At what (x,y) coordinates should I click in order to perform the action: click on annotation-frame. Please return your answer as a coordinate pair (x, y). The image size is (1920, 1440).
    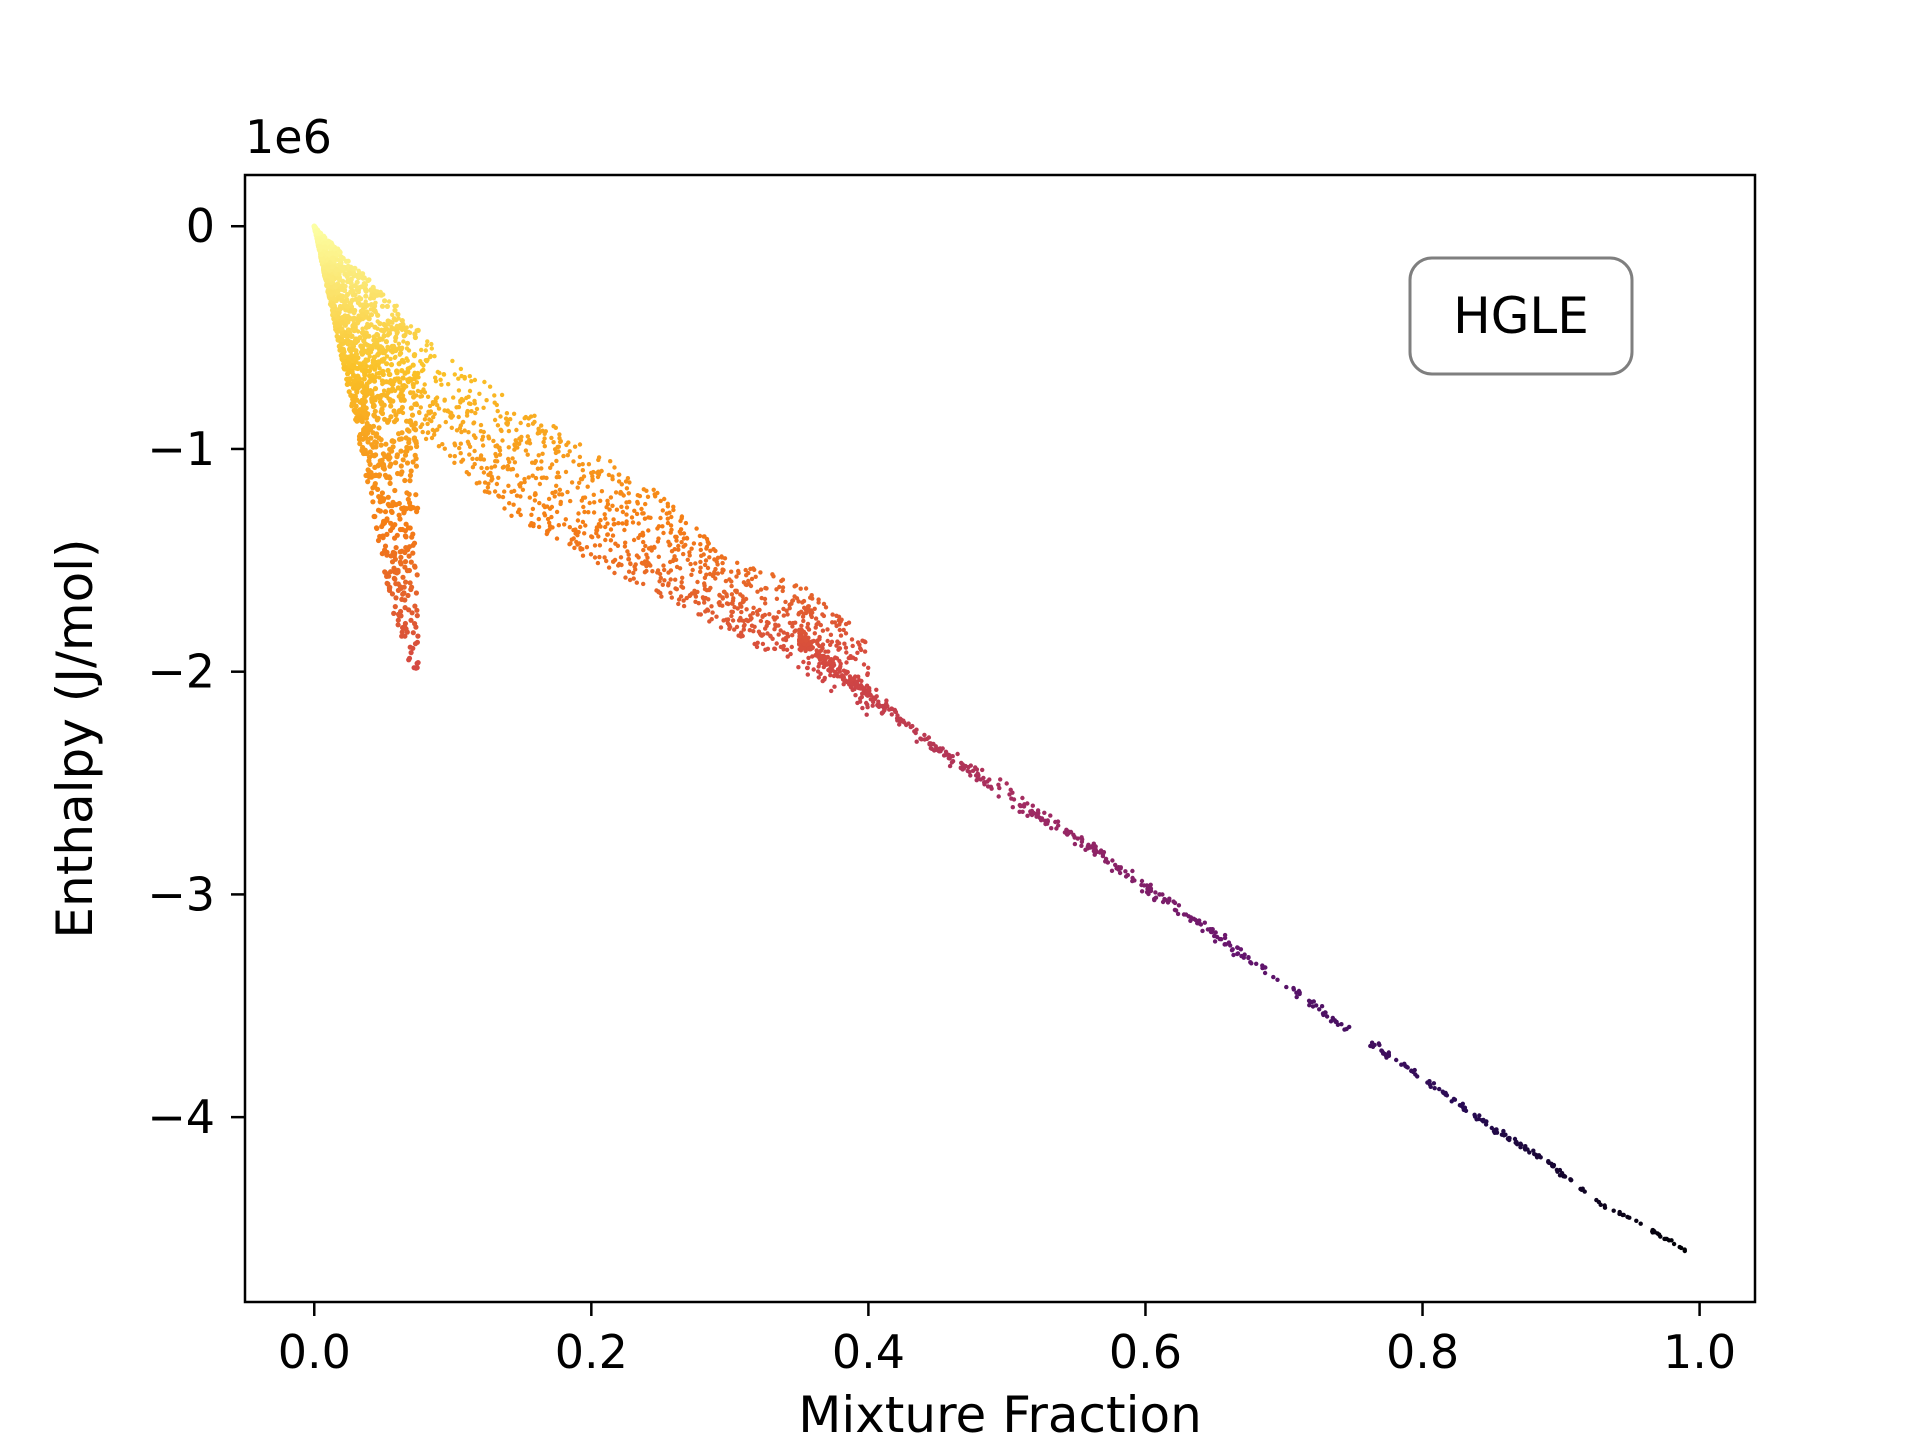
    Looking at the image, I should click on (1521, 316).